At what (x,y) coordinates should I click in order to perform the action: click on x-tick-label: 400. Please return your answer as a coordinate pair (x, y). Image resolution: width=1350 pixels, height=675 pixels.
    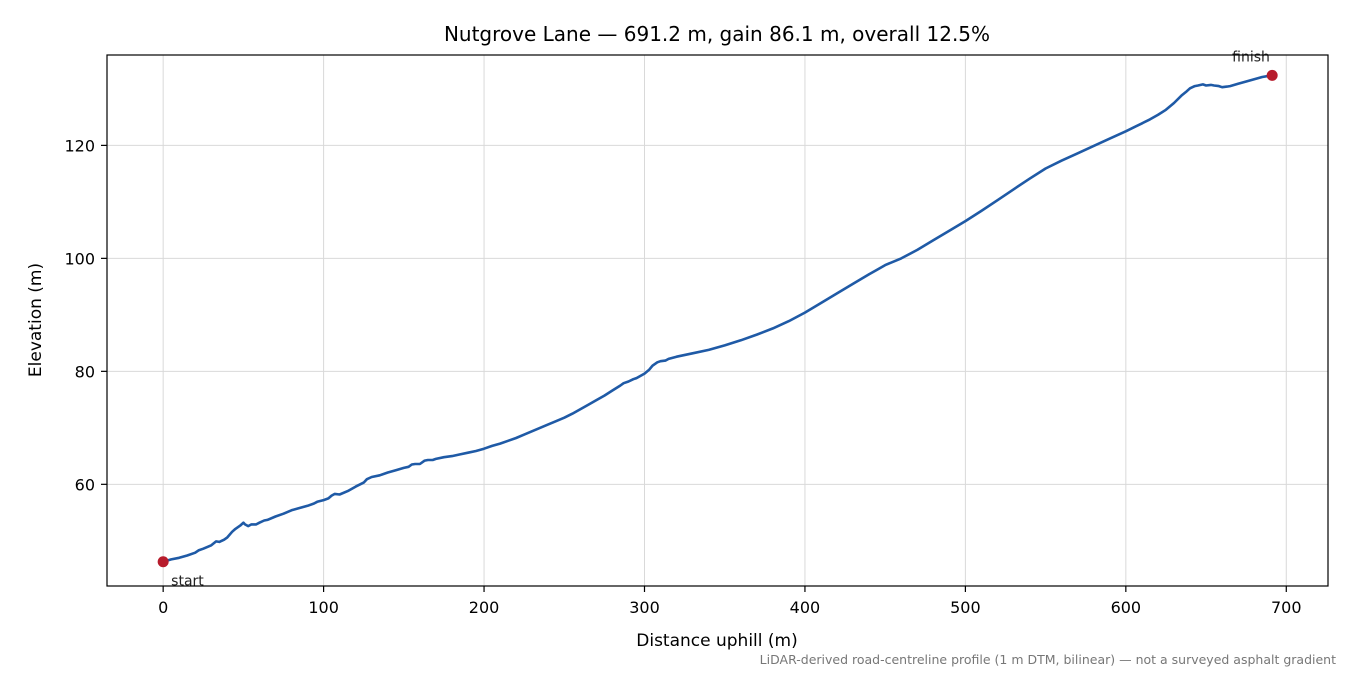
    Looking at the image, I should click on (805, 607).